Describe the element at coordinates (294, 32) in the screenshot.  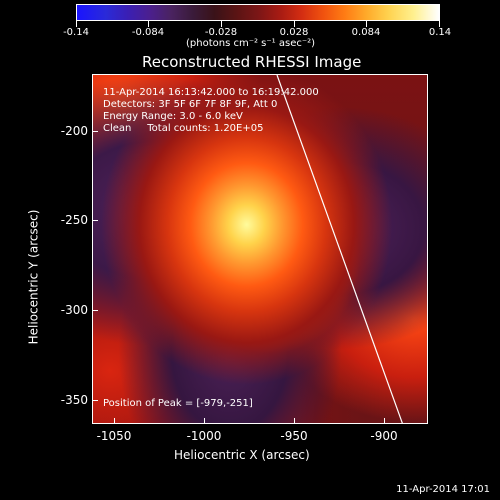
I see `colorbar-tick-label: 0.028` at that location.